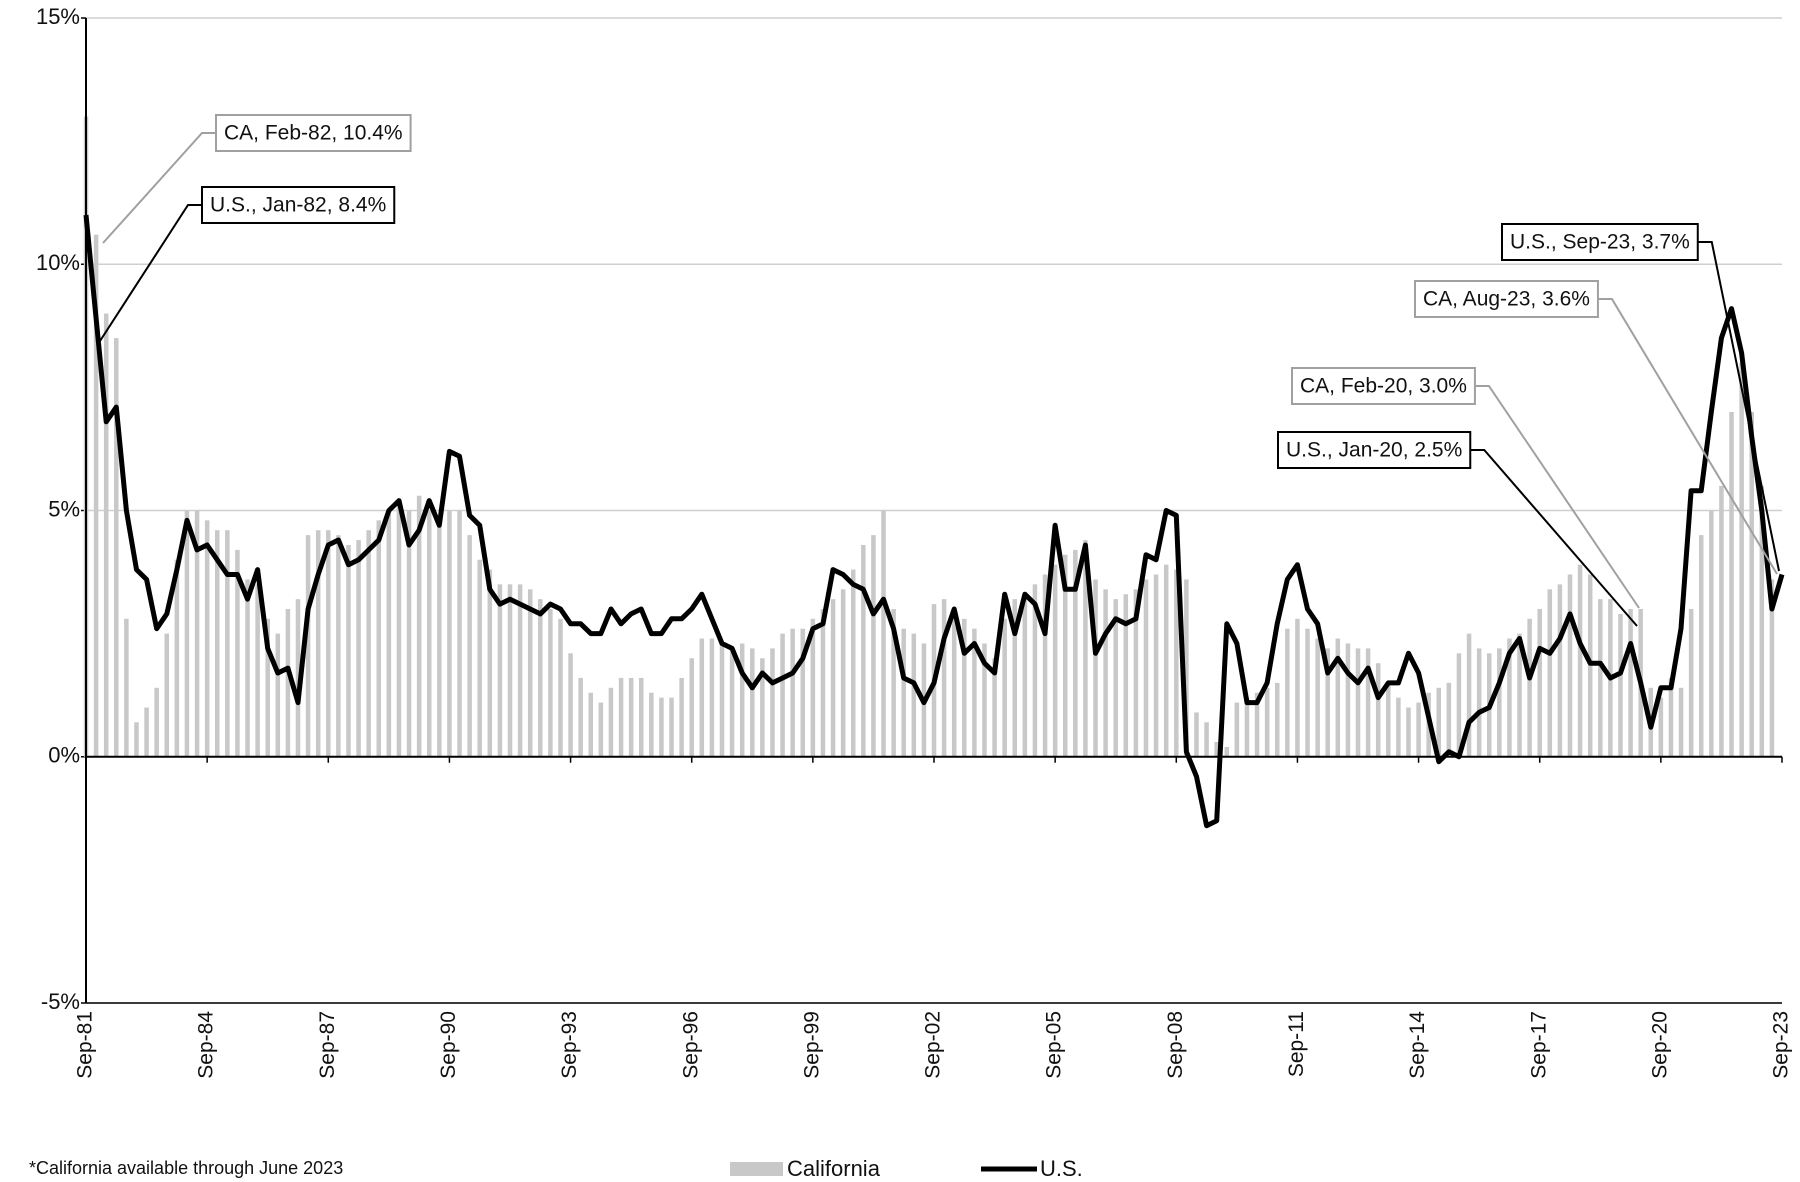 The image size is (1800, 1182). What do you see at coordinates (60, 1001) in the screenshot?
I see `y-tick-label: -5%` at bounding box center [60, 1001].